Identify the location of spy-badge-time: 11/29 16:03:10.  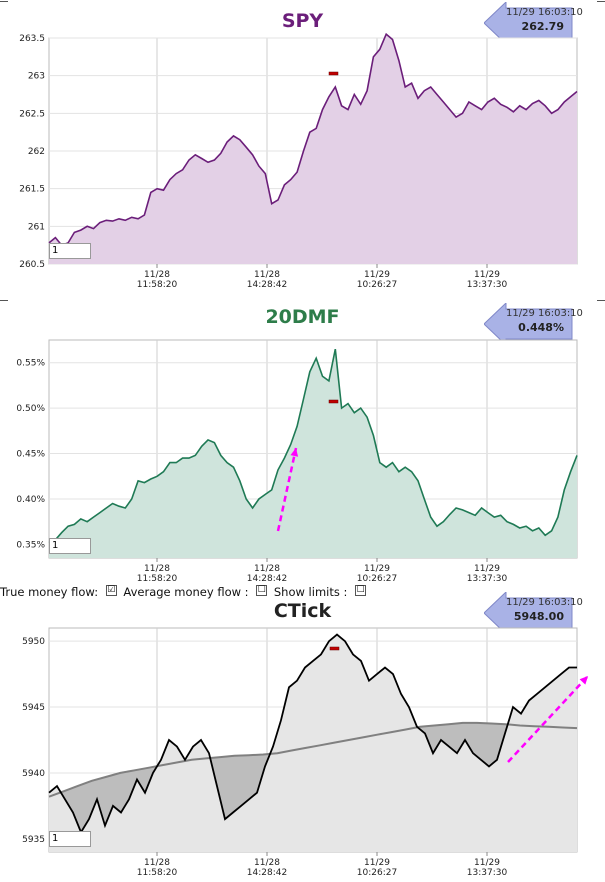
(544, 12).